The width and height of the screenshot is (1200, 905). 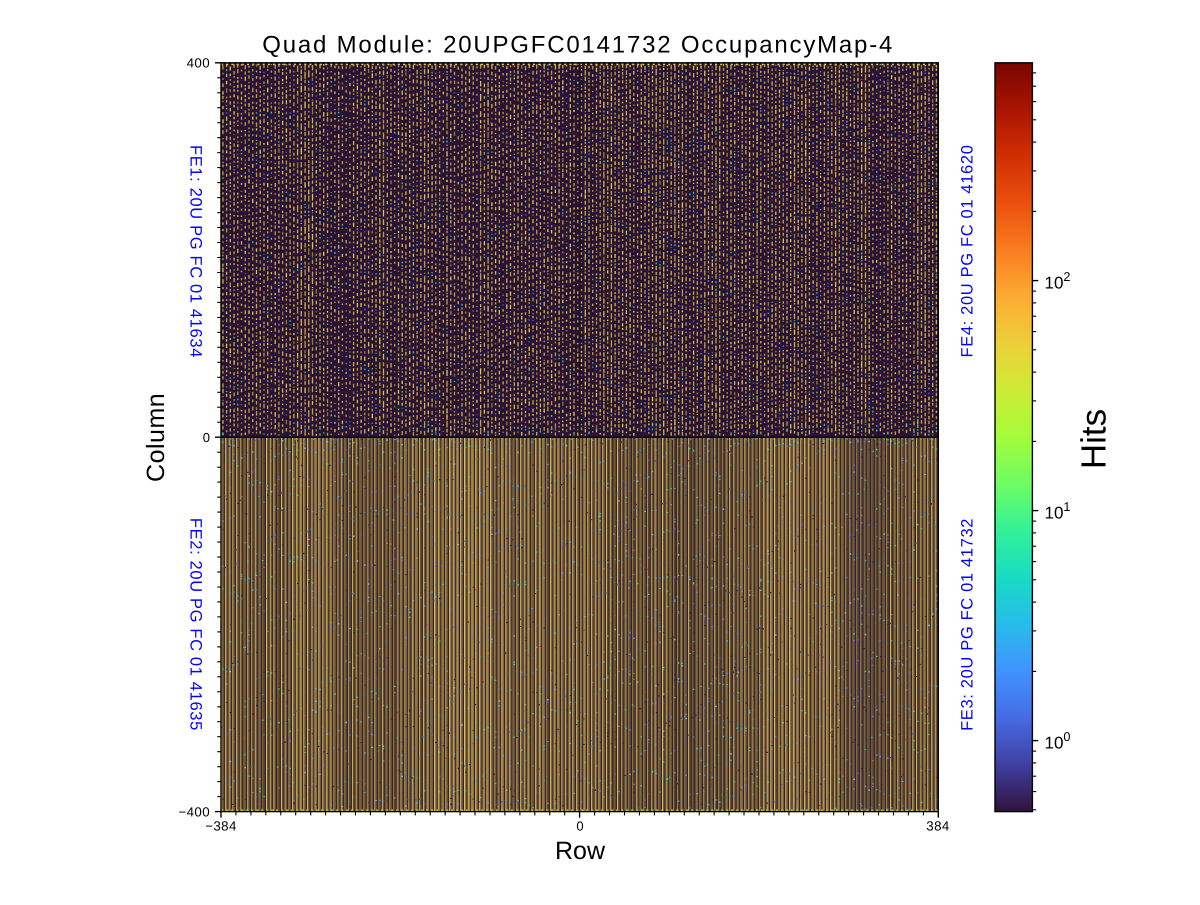 I want to click on svg-text: FE3: 20U PG FC 01 41732, so click(x=968, y=624).